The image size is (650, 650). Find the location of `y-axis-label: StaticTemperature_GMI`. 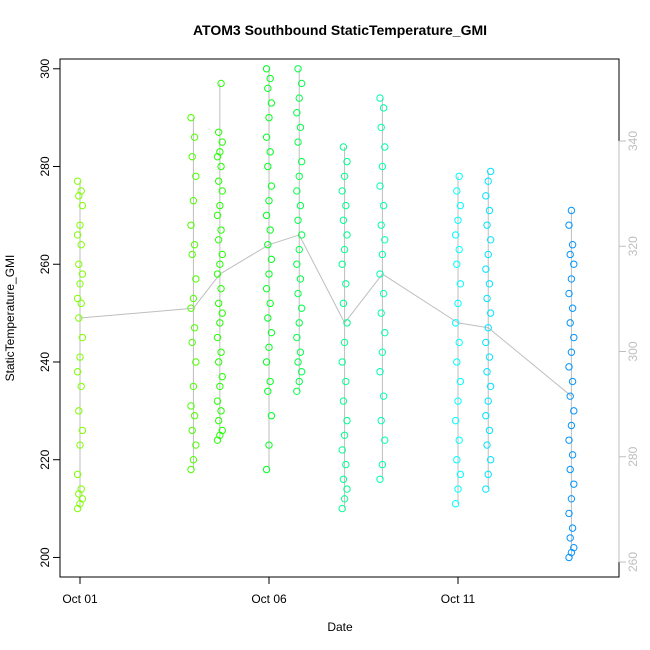

y-axis-label: StaticTemperature_GMI is located at coordinates (10, 318).